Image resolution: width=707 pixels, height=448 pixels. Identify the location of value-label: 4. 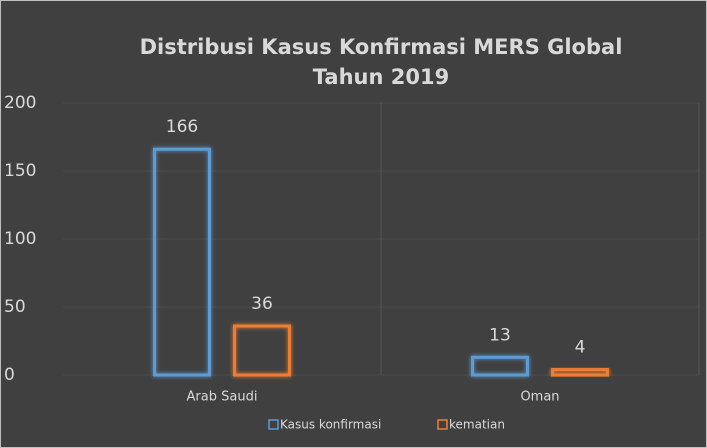
(580, 348).